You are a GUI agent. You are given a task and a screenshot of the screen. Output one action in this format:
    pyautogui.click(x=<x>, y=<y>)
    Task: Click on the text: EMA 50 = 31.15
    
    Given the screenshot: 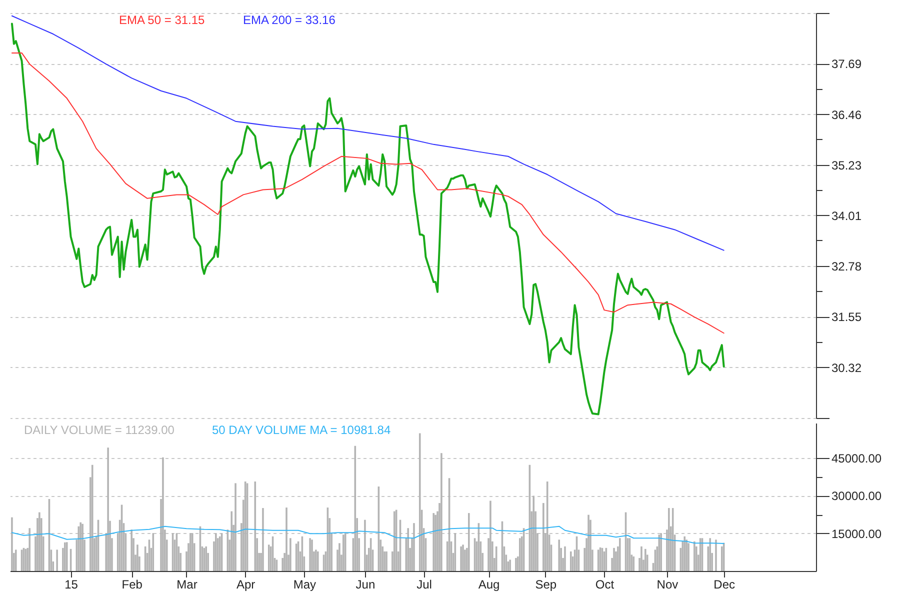 What is the action you would take?
    pyautogui.click(x=162, y=20)
    